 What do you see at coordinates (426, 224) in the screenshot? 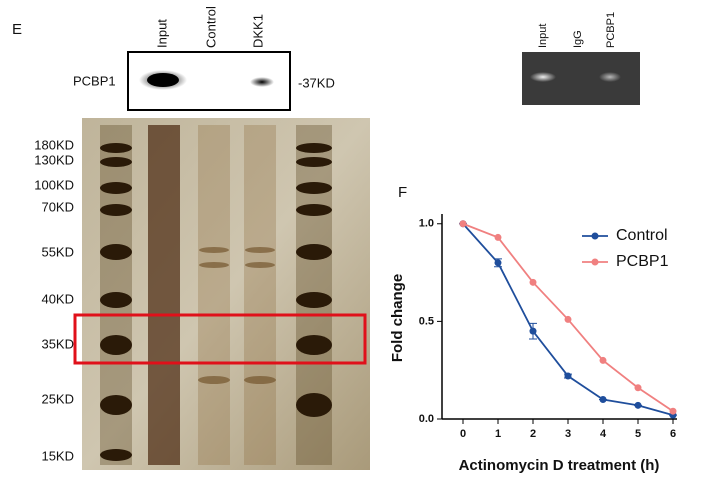
I see `y-tick-label: 1.0` at bounding box center [426, 224].